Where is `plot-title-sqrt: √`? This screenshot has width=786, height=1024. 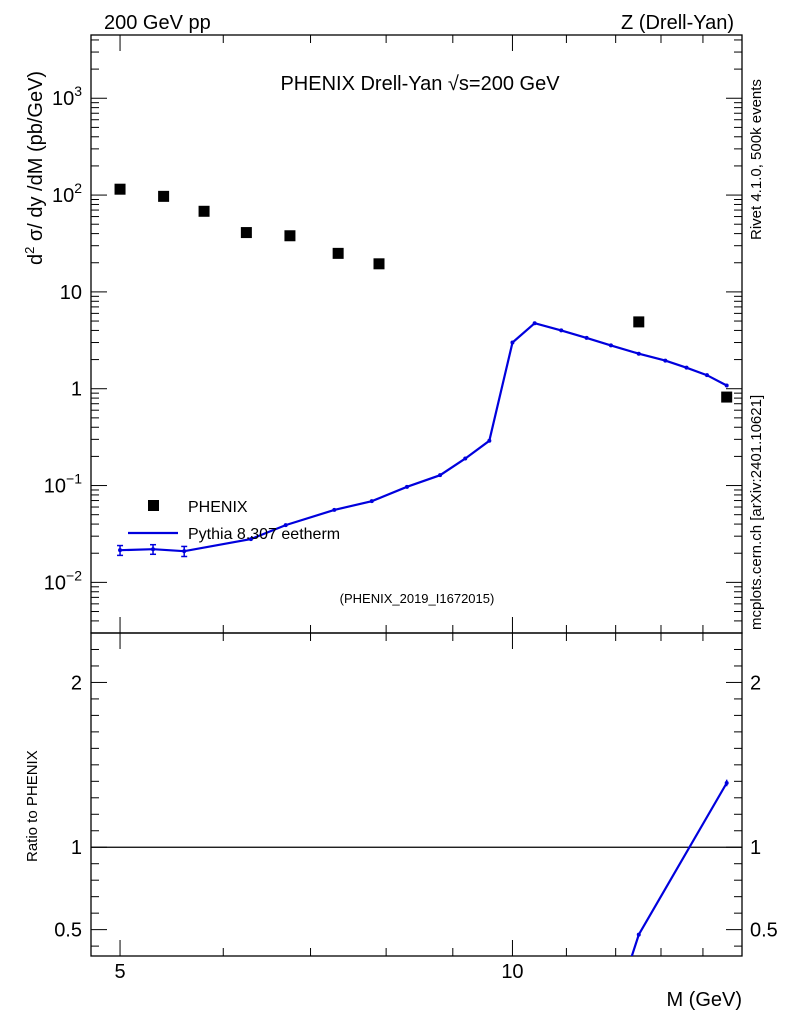
plot-title-sqrt: √ is located at coordinates (453, 84).